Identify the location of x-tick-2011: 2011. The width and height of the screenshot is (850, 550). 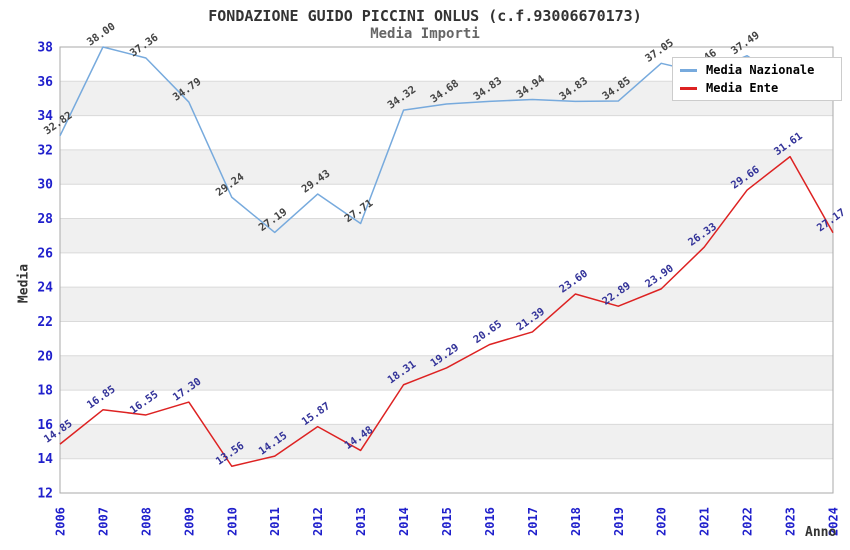
(275, 521).